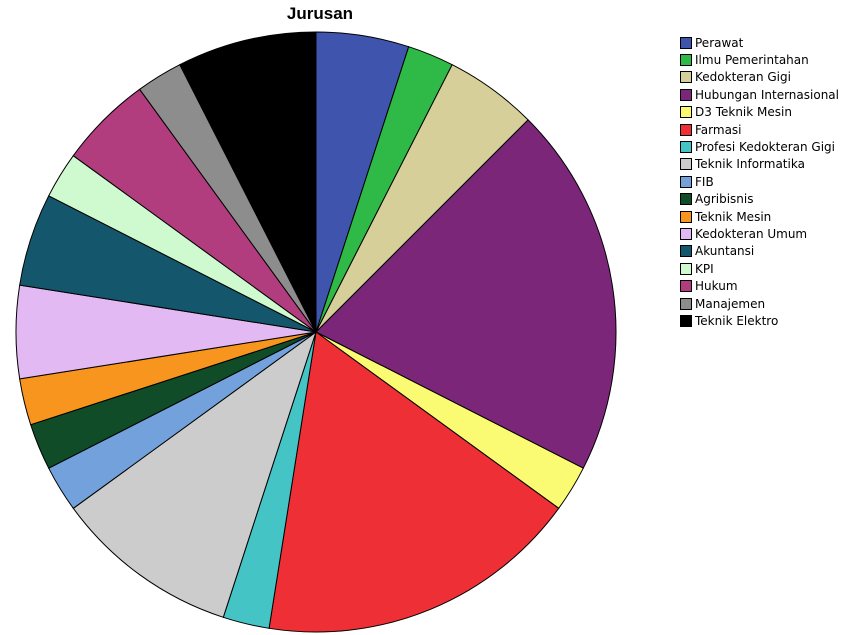 This screenshot has width=846, height=635. What do you see at coordinates (719, 42) in the screenshot?
I see `legend-label: Perawat` at bounding box center [719, 42].